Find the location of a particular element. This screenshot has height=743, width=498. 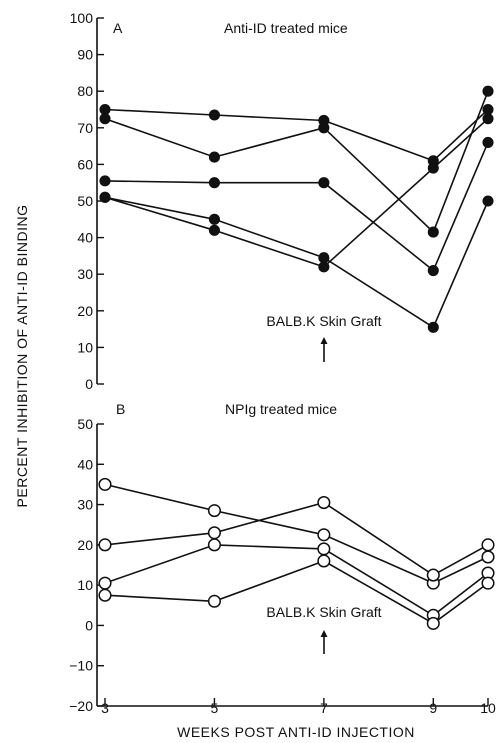

panel-b-y-tick-label: 10 is located at coordinates (85, 585).